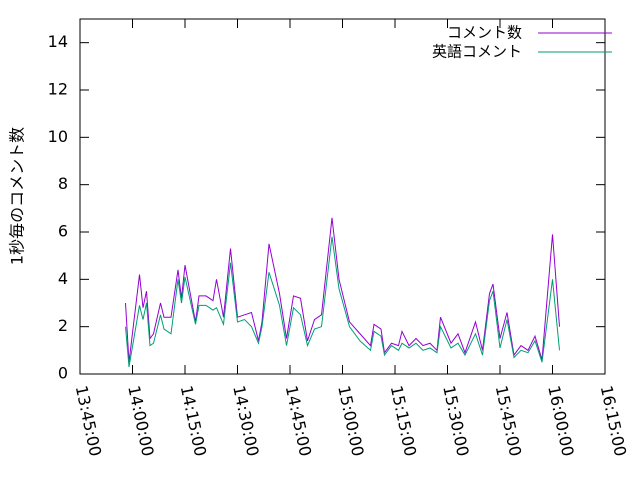 This screenshot has height=480, width=640. I want to click on y-tick-label: 4, so click(63, 278).